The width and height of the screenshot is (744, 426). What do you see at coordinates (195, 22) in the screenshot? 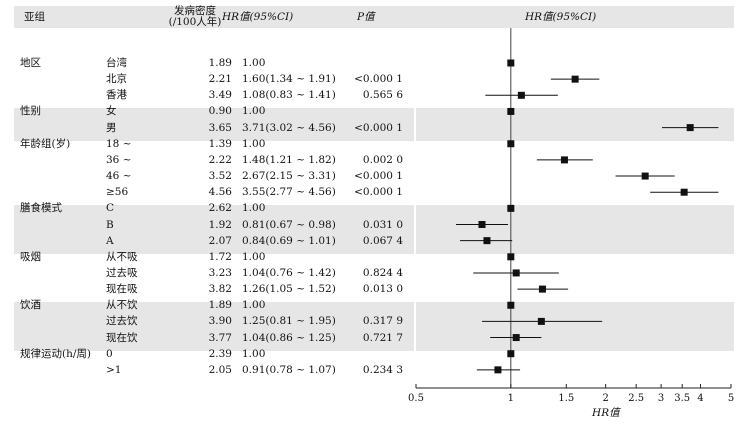
I see `header-incidence-line2: (/100人年)` at bounding box center [195, 22].